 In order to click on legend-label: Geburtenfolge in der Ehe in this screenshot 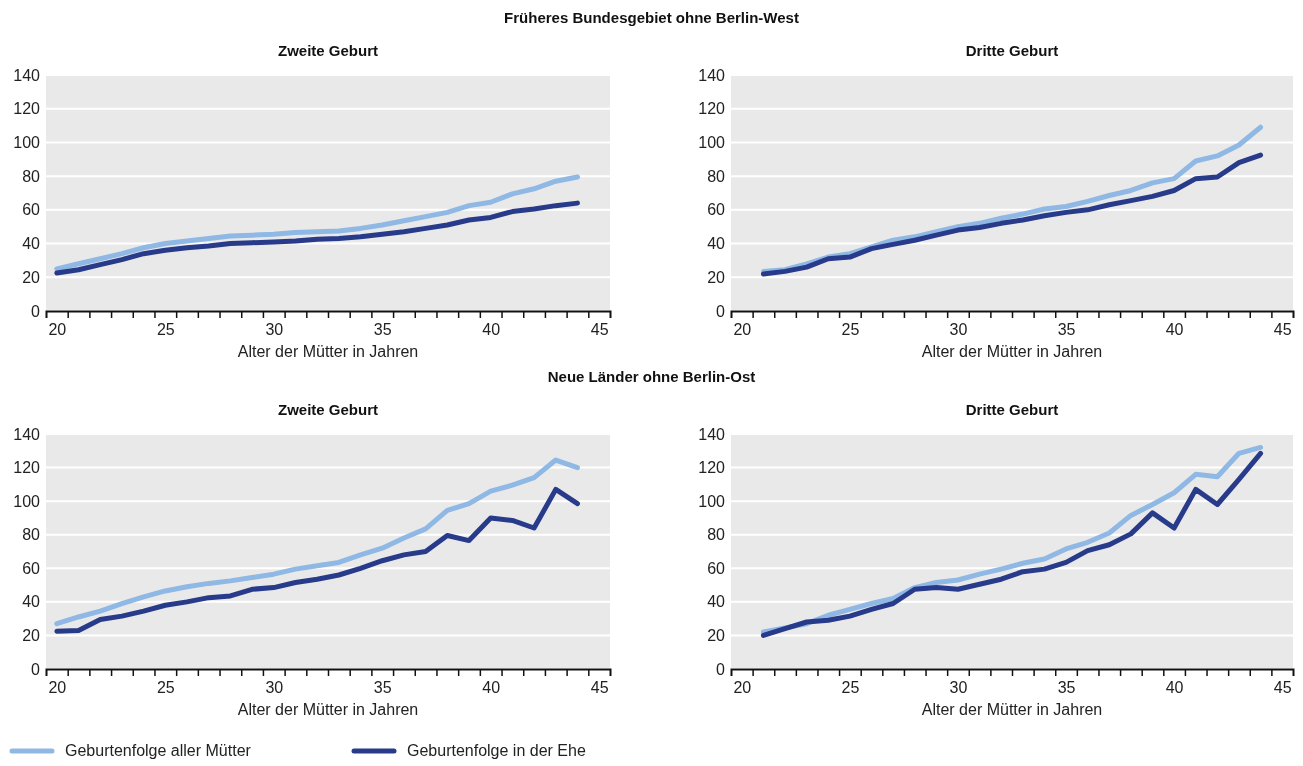, I will do `click(496, 750)`.